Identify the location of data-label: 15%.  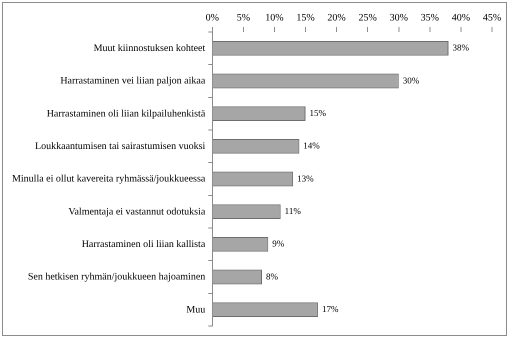
(318, 113).